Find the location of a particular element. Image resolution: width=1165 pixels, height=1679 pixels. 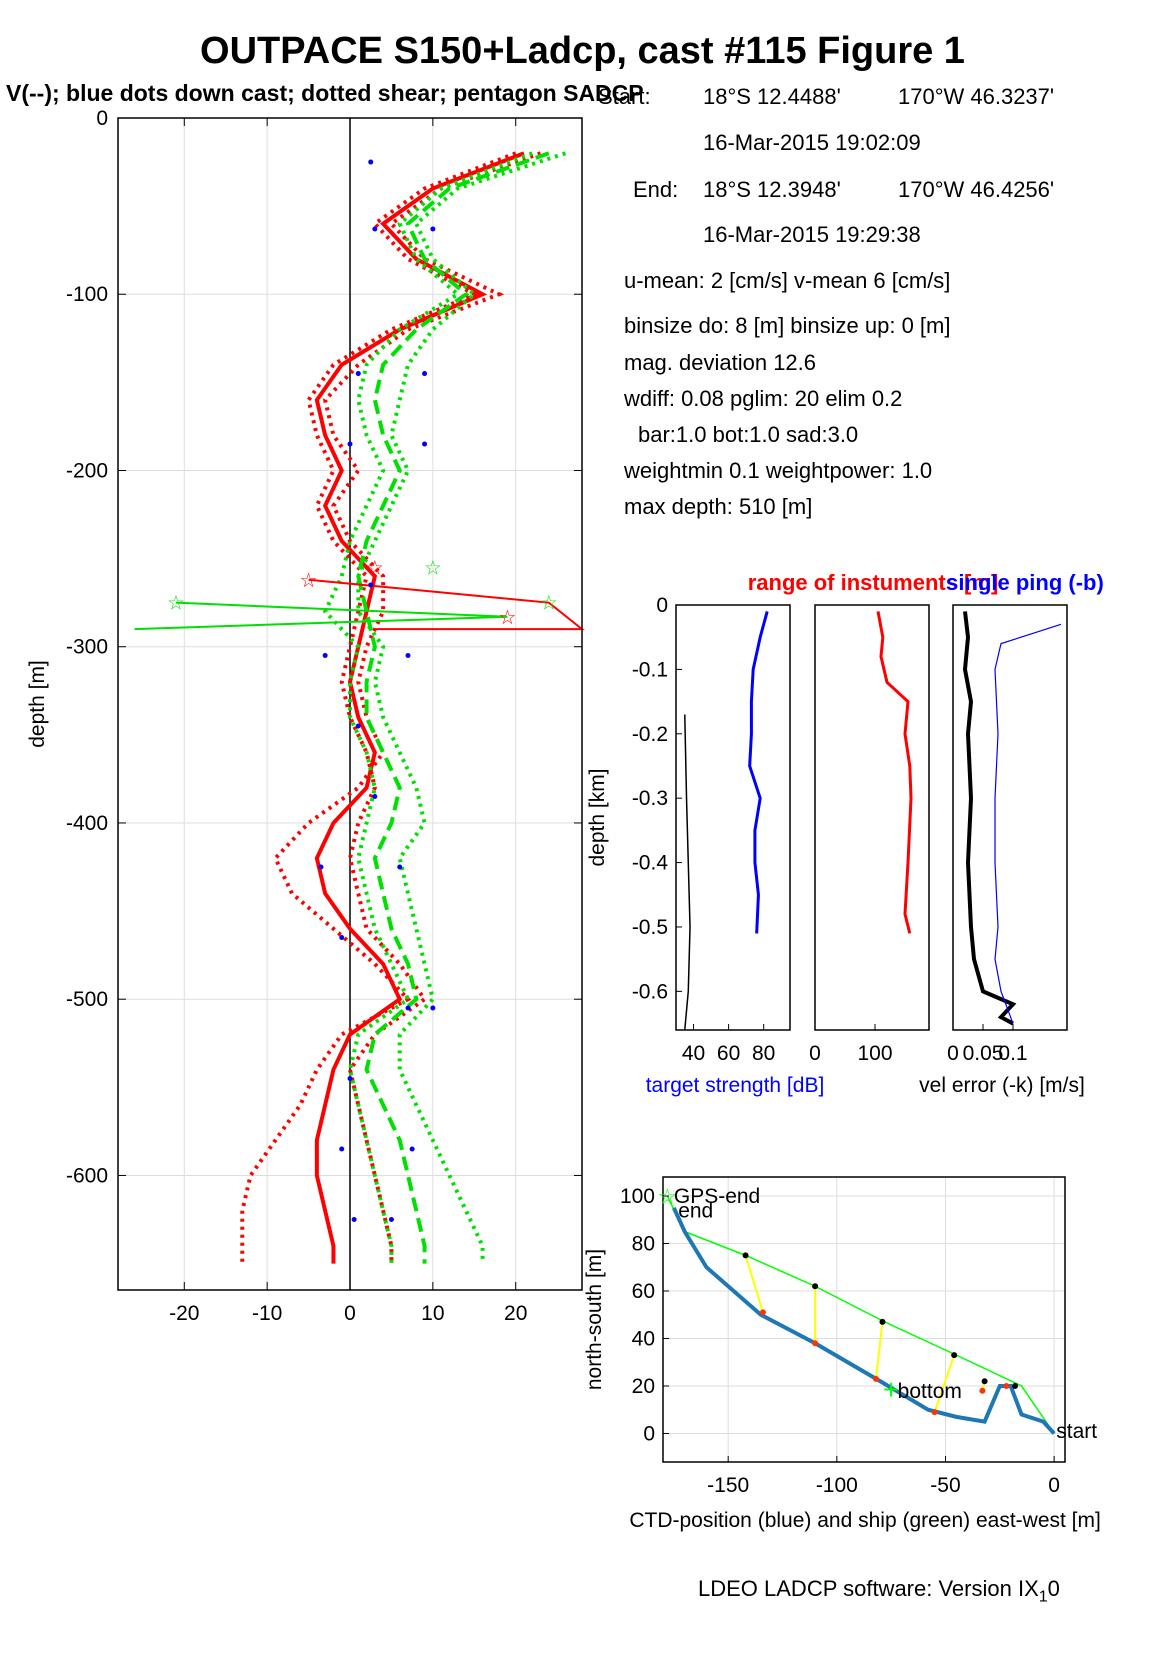

y-tick-label: -0.6 is located at coordinates (650, 991).